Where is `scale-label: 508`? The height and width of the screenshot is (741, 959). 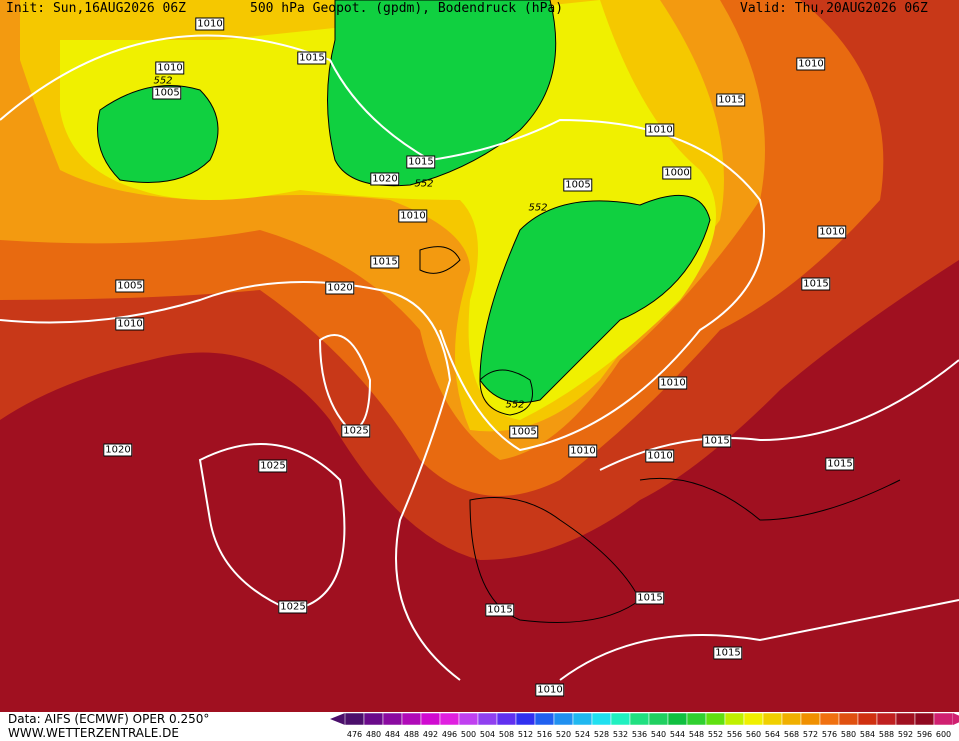 scale-label: 508 is located at coordinates (506, 734).